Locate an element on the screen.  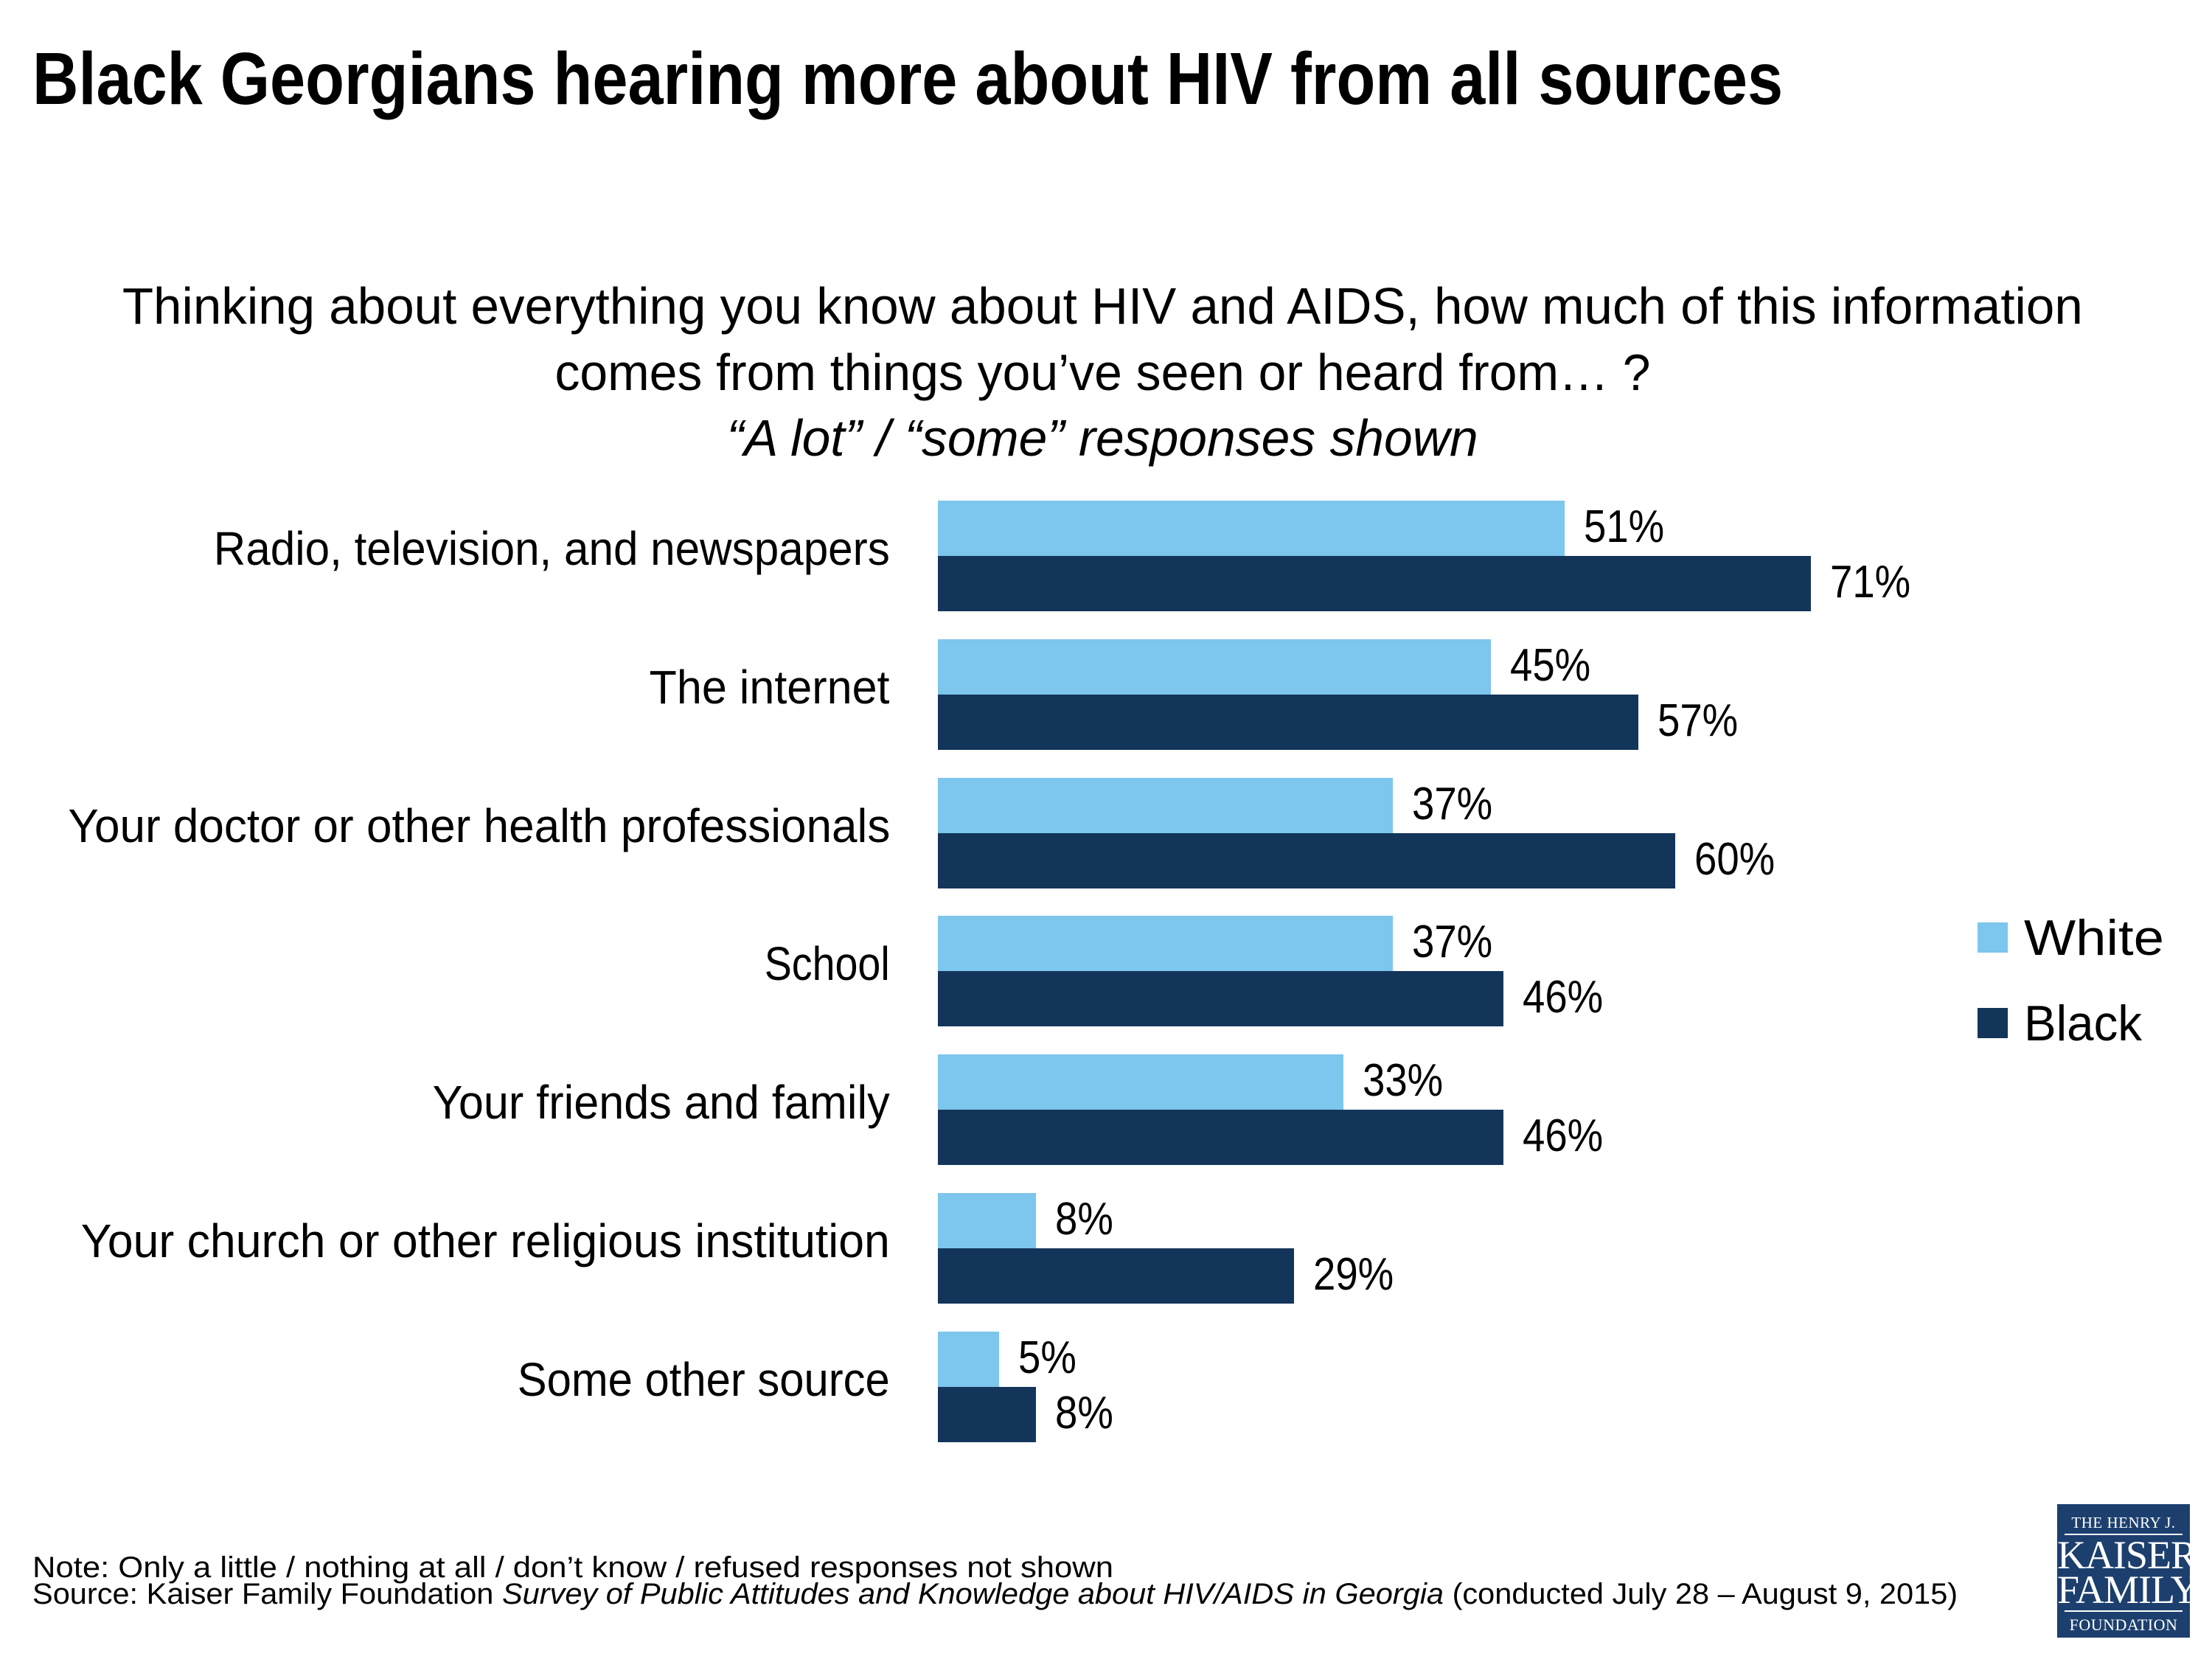
logo-line-1: THE HENRY J. is located at coordinates (2123, 1522).